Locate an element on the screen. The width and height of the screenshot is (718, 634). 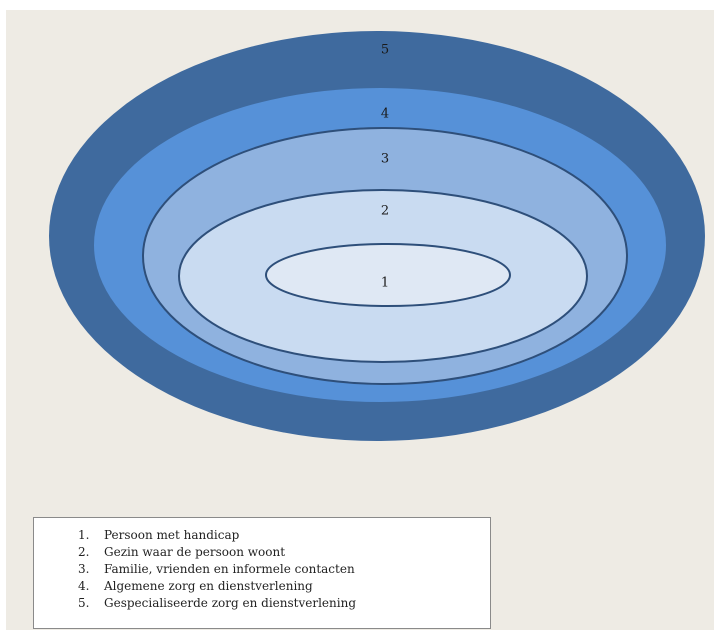
legend-item-text: Familie, vrienden en informele contacten is located at coordinates (229, 569).